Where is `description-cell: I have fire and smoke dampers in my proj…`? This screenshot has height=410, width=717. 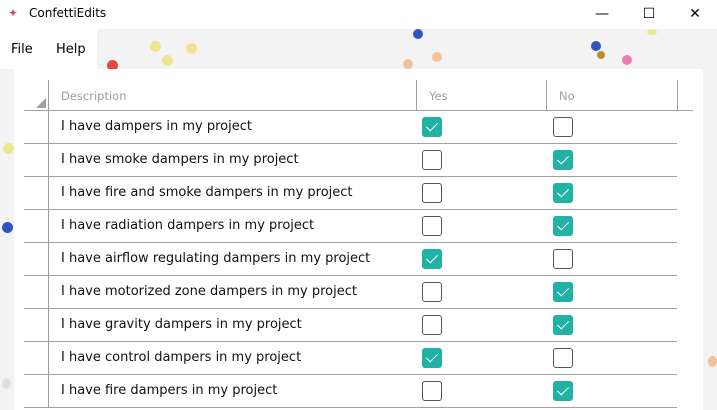 description-cell: I have fire and smoke dampers in my proj… is located at coordinates (207, 192).